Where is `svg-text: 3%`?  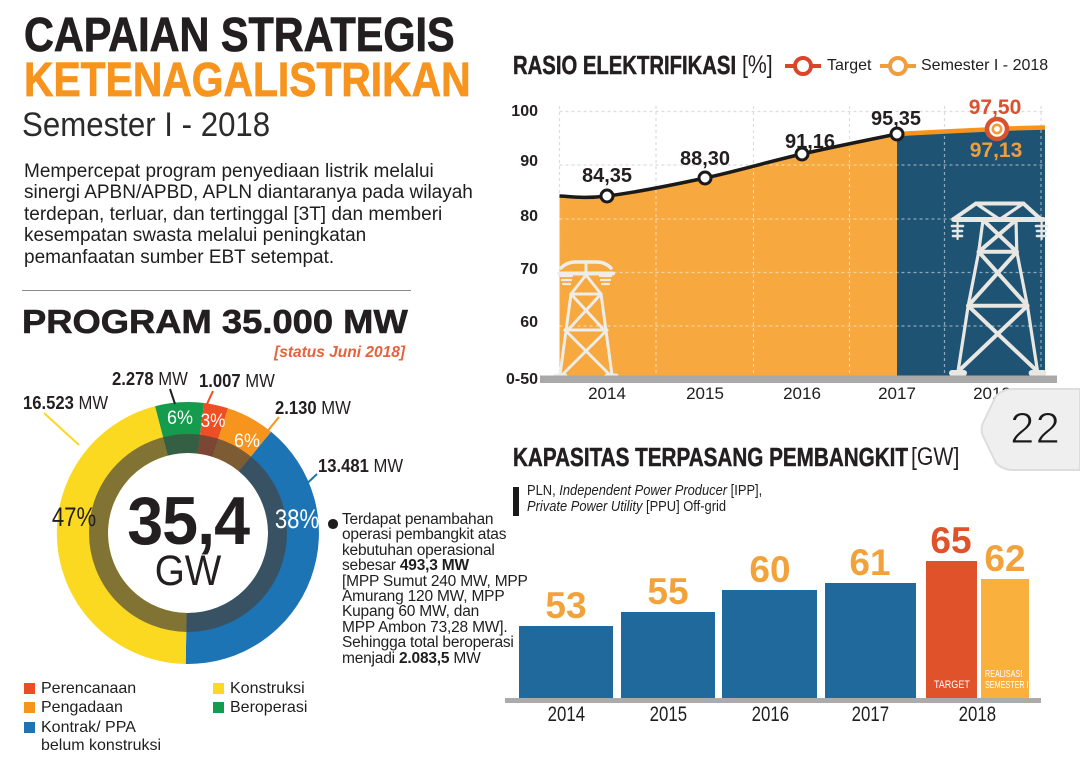
svg-text: 3% is located at coordinates (213, 420).